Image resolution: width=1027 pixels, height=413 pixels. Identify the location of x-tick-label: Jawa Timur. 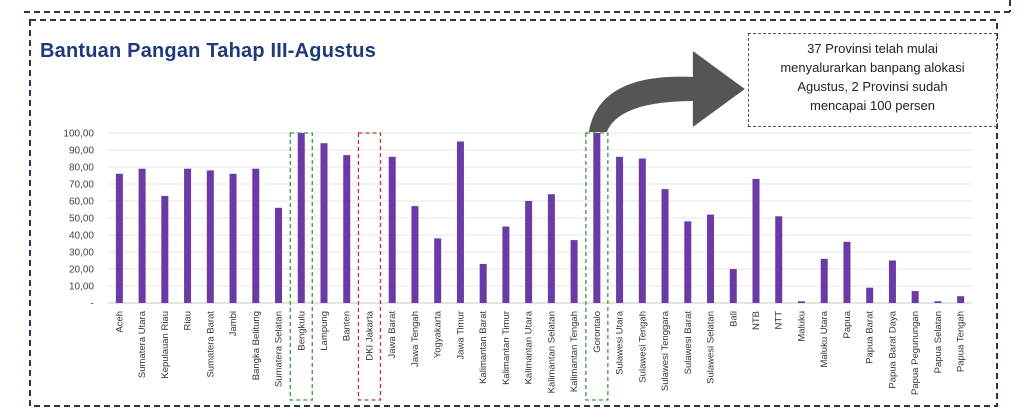
(460, 335).